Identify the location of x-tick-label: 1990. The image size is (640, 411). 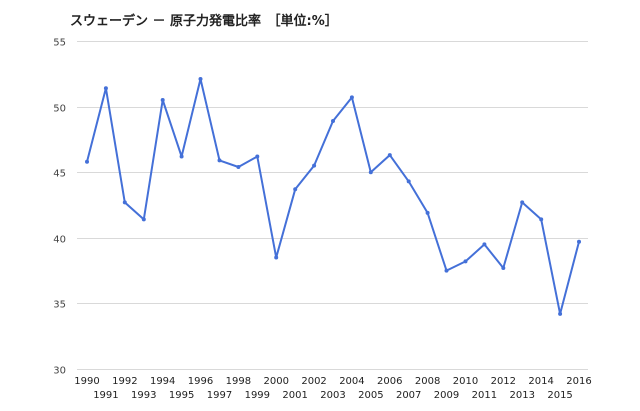
(86, 381).